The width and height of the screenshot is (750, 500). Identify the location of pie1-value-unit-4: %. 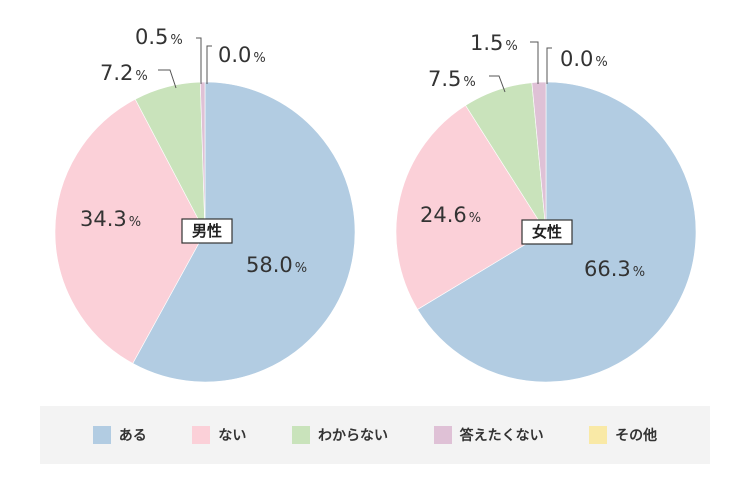
(259, 58).